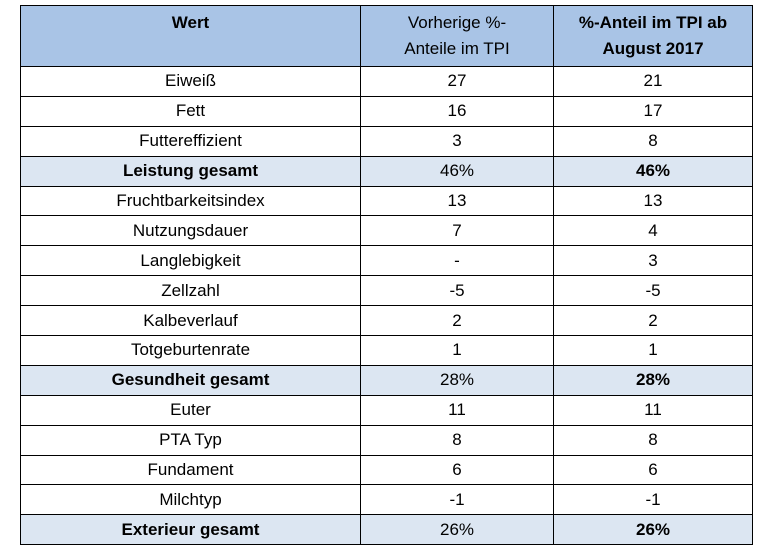 The image size is (768, 557). Describe the element at coordinates (653, 81) in the screenshot. I see `table-cell: 21` at that location.